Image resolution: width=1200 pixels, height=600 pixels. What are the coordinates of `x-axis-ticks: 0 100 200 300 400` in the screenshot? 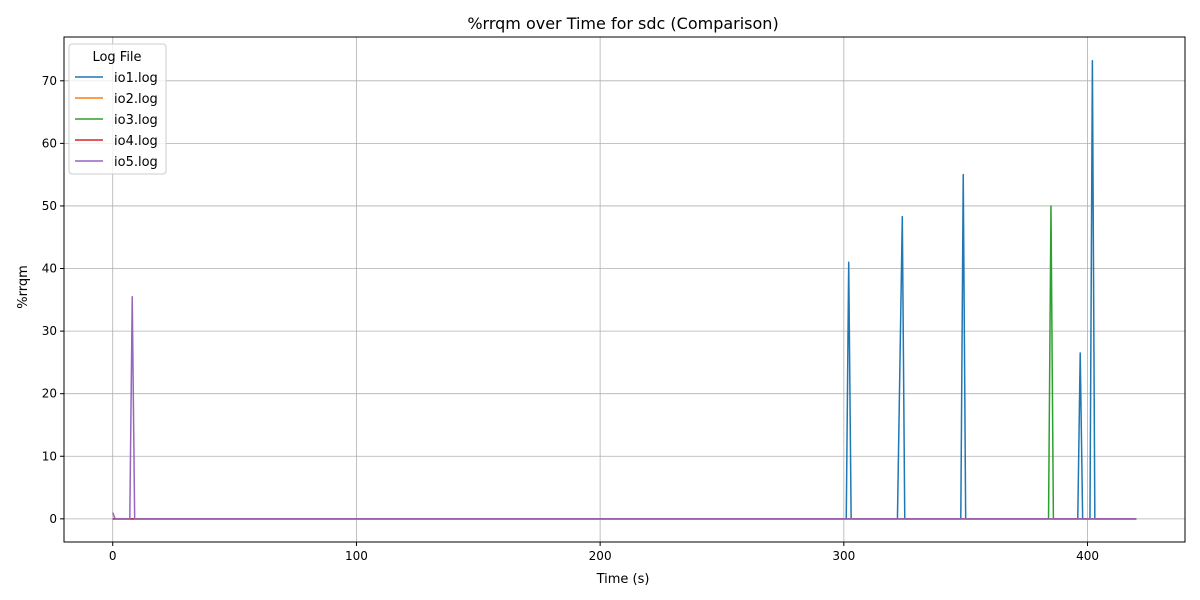 It's located at (604, 552).